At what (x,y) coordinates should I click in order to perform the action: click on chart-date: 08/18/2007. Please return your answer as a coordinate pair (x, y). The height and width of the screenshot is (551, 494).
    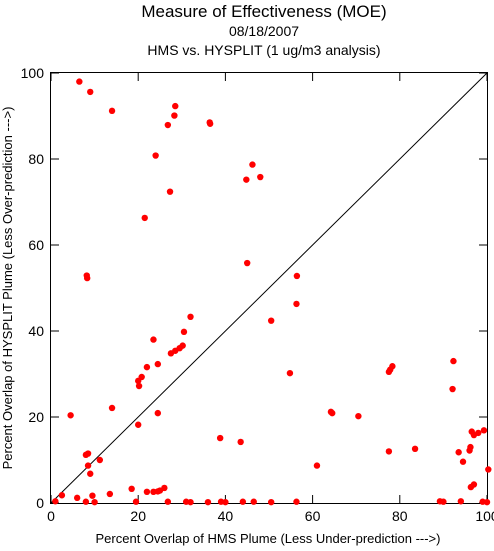
    Looking at the image, I should click on (264, 31).